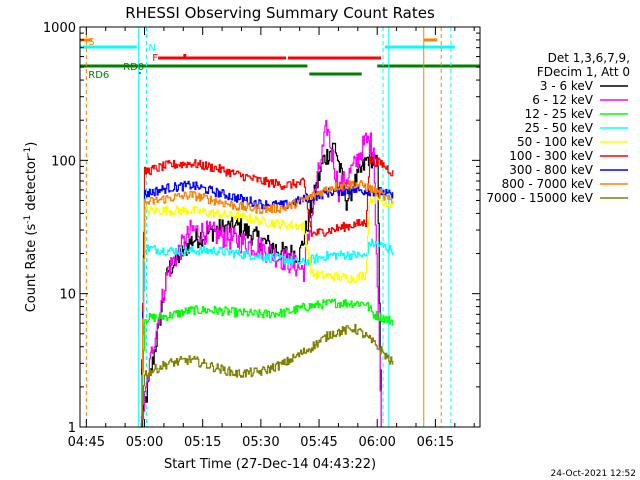 The width and height of the screenshot is (640, 480). Describe the element at coordinates (318, 442) in the screenshot. I see `x-tick-label-05-45: 05:45` at that location.